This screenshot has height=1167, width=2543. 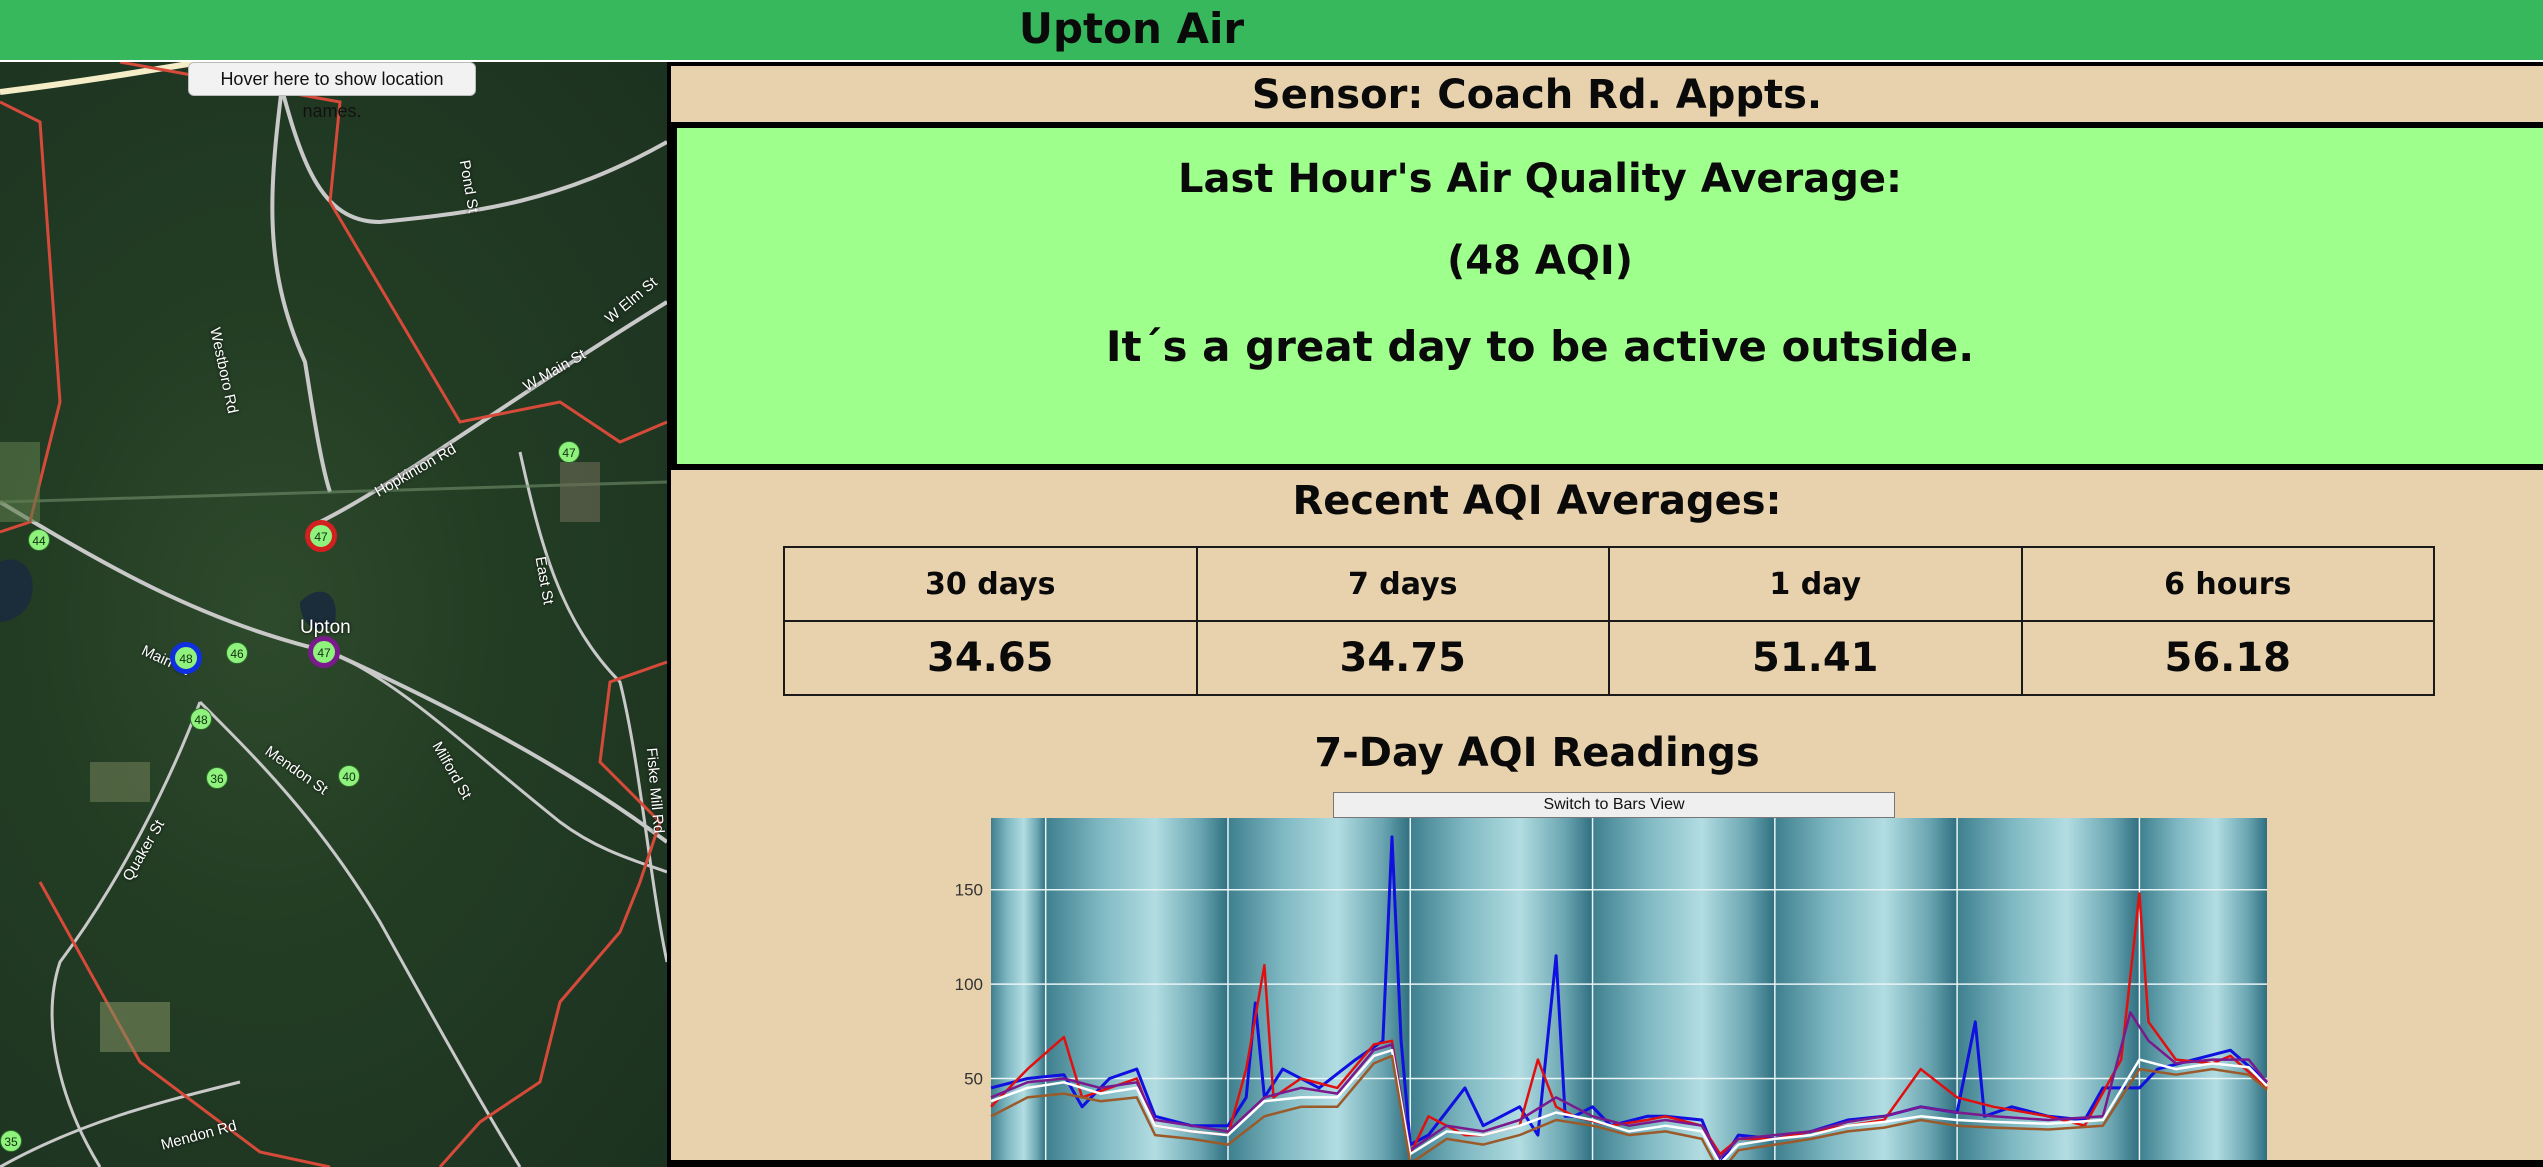 I want to click on table-header-cell: 7 days, so click(x=1402, y=584).